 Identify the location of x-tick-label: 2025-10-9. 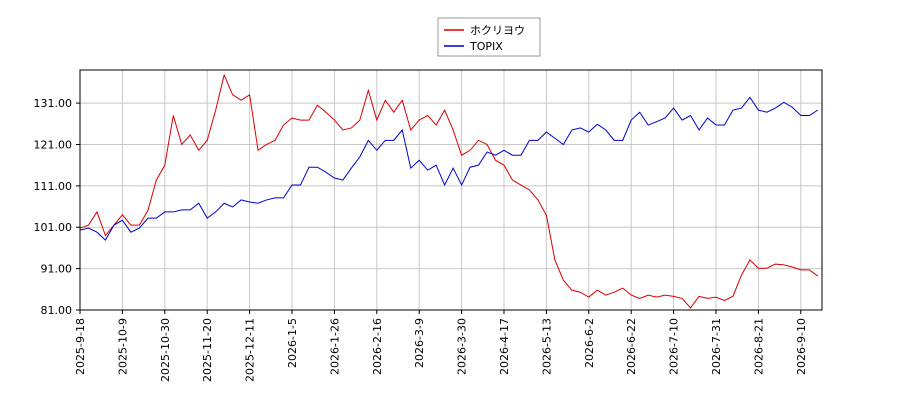
(122, 346).